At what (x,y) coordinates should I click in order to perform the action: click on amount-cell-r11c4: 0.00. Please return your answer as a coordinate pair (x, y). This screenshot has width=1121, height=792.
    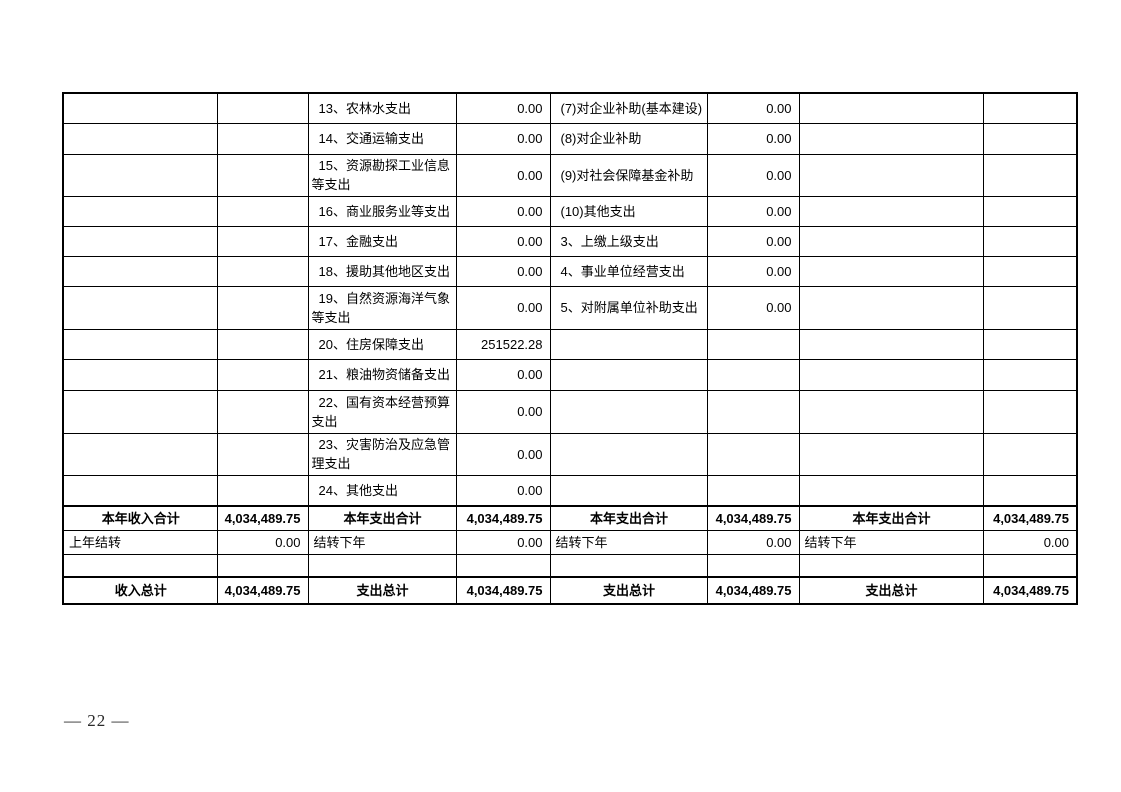
    Looking at the image, I should click on (503, 454).